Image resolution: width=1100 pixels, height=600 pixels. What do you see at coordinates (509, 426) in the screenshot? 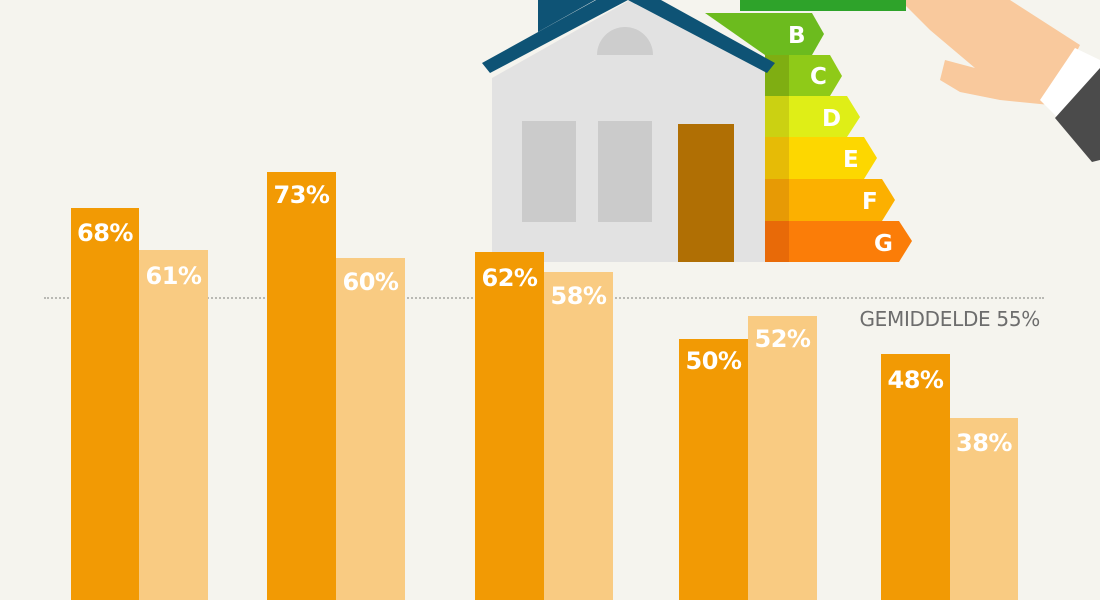
I see `bar-group3-dark: 62%` at bounding box center [509, 426].